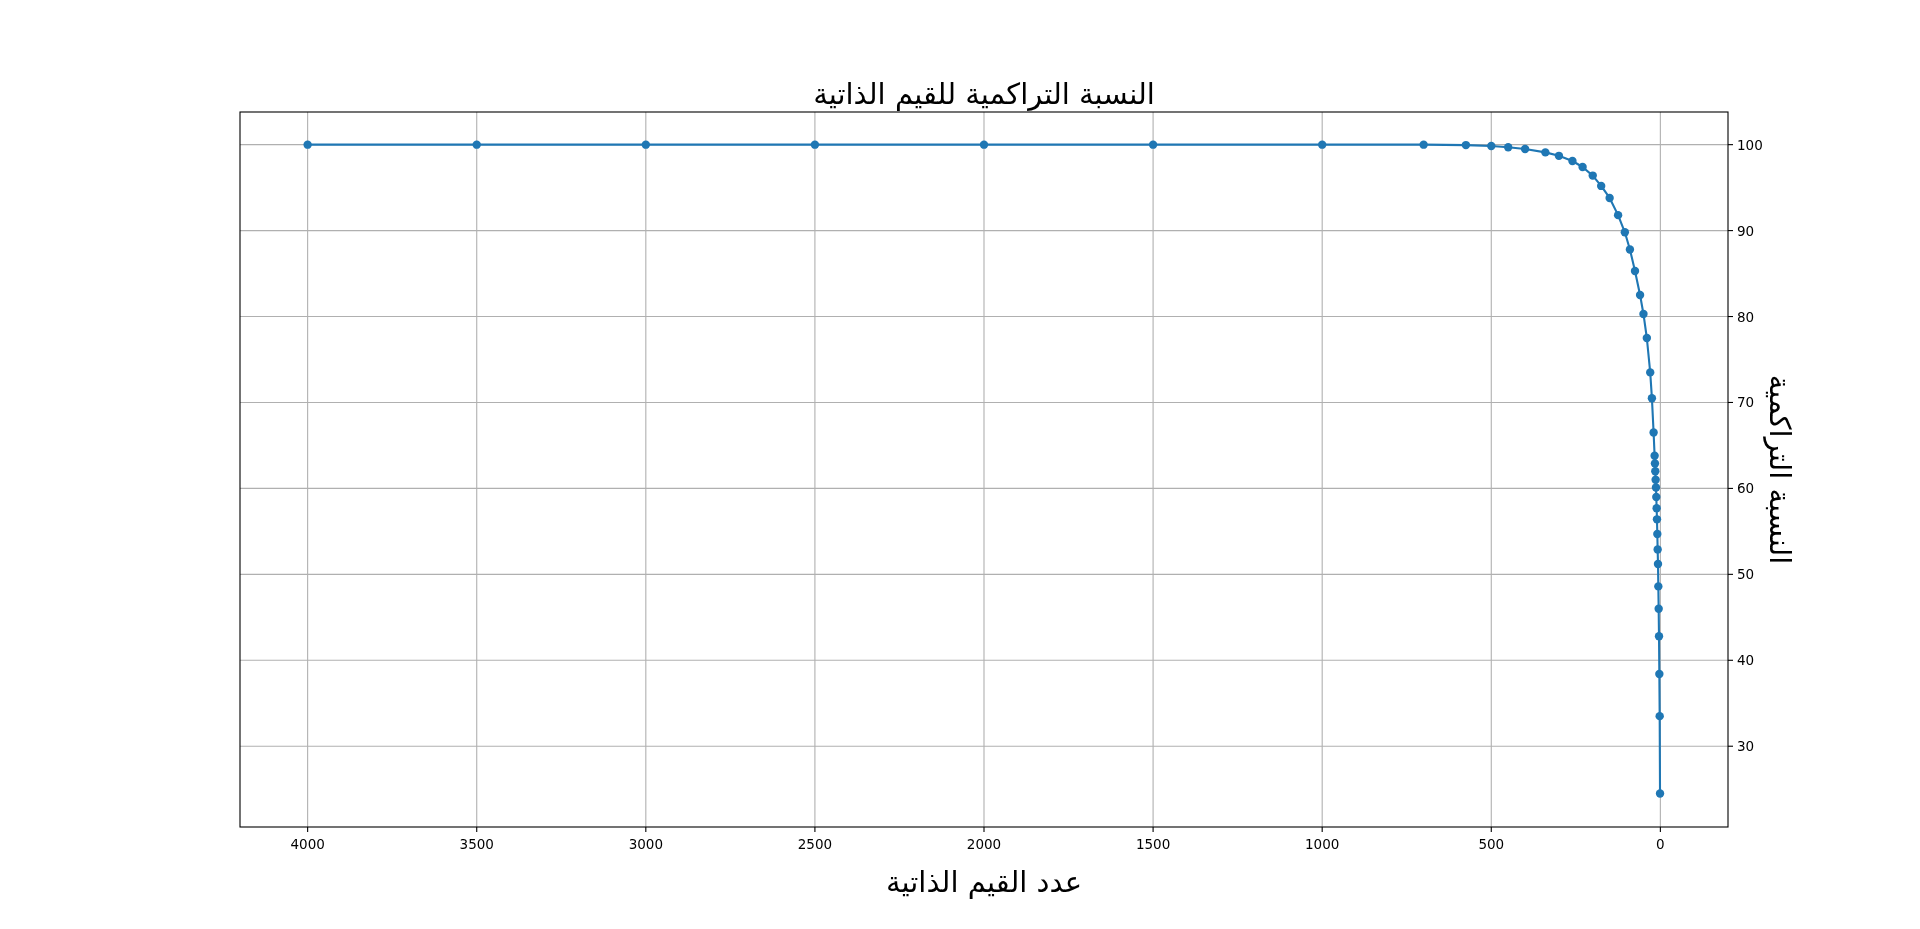  What do you see at coordinates (984, 882) in the screenshot?
I see `x-axis-title: عدد القيم الذاتية` at bounding box center [984, 882].